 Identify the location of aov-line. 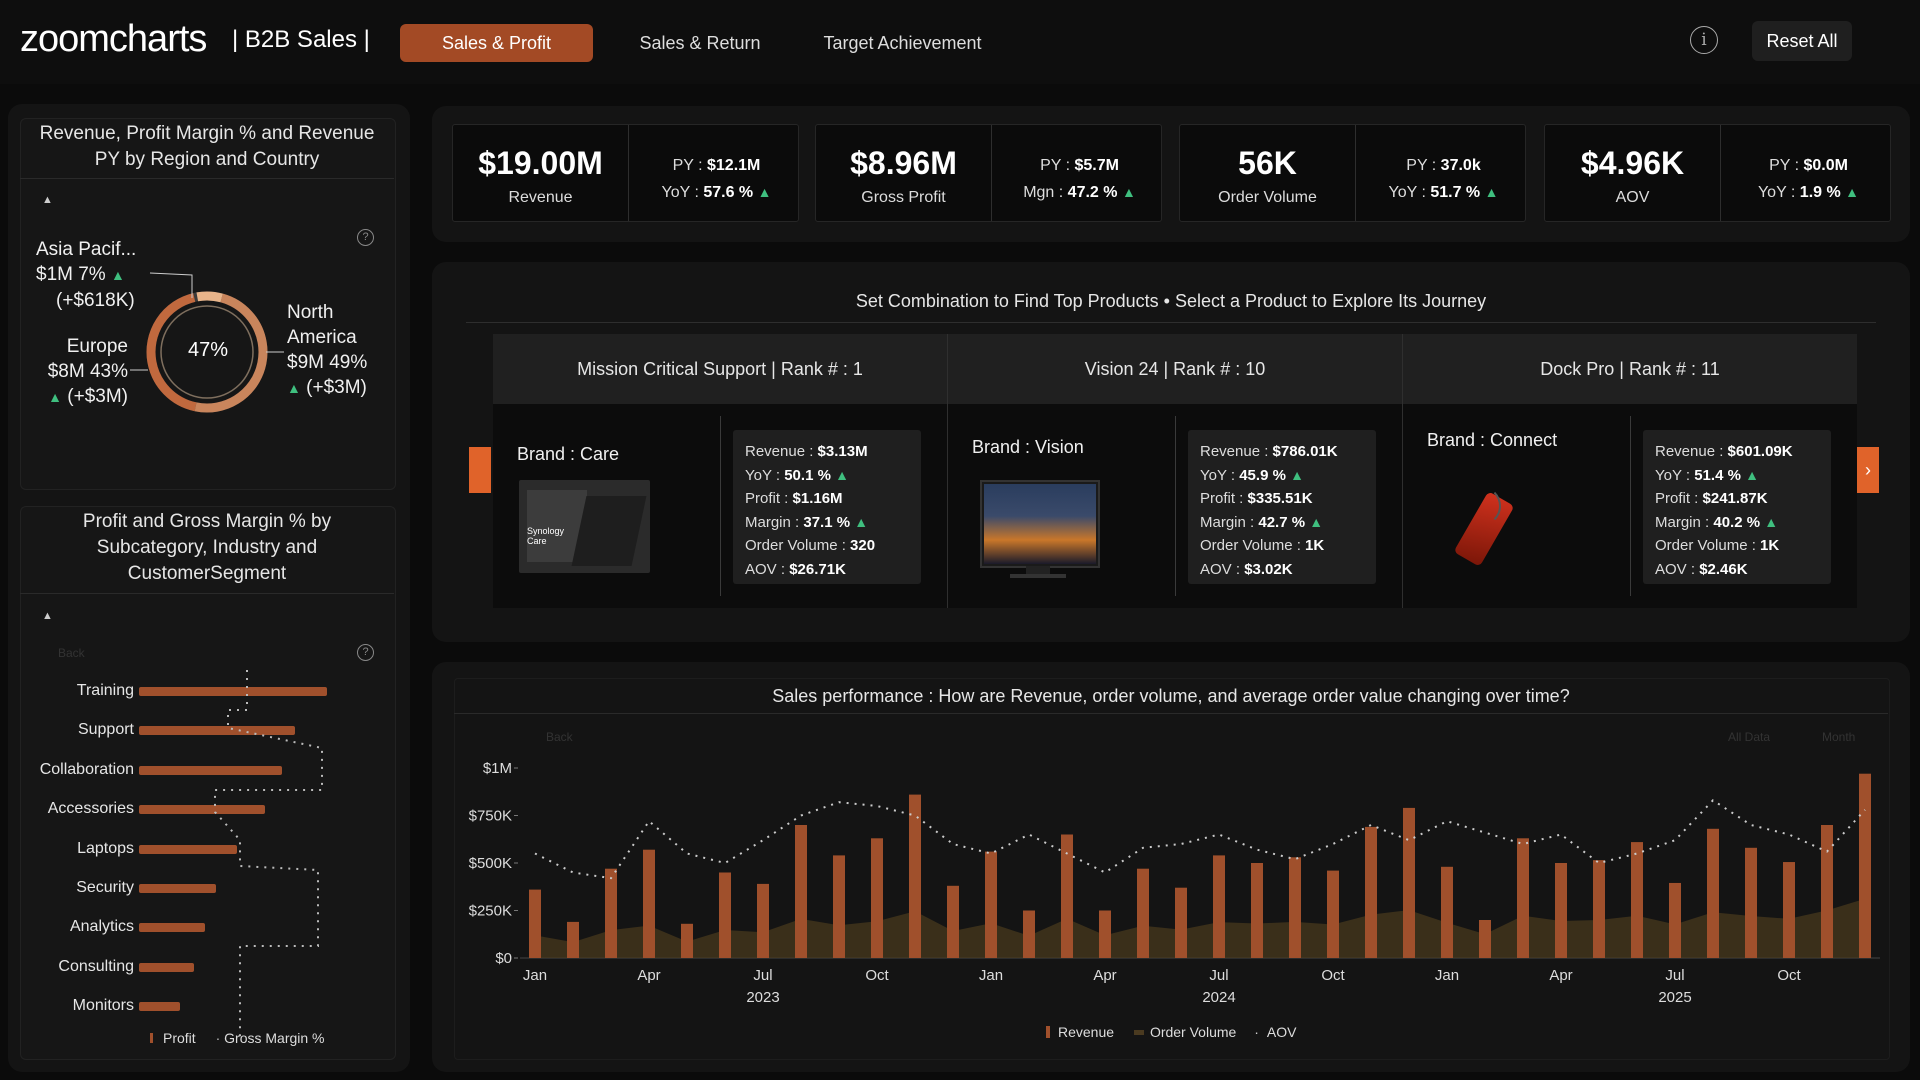
(1200, 839).